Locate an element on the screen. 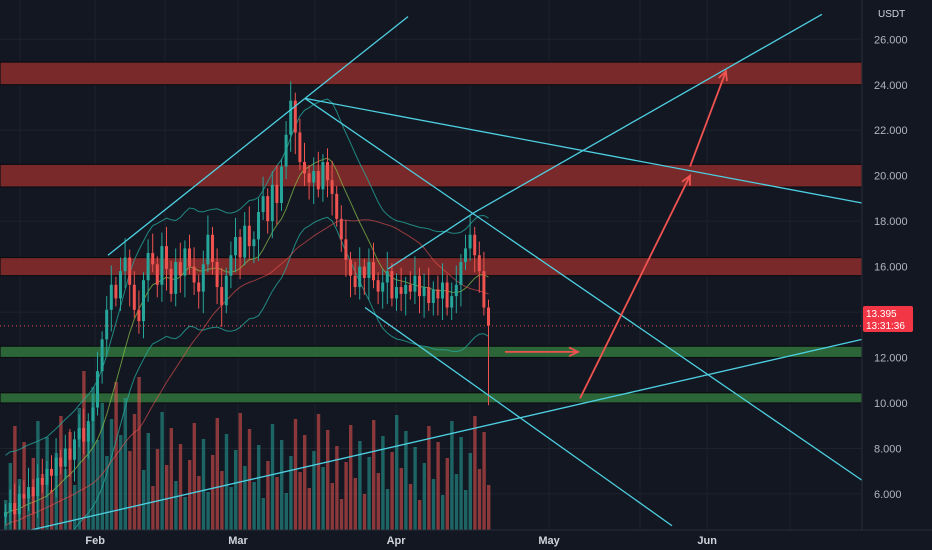  price-tick-label: 16.000 is located at coordinates (891, 268).